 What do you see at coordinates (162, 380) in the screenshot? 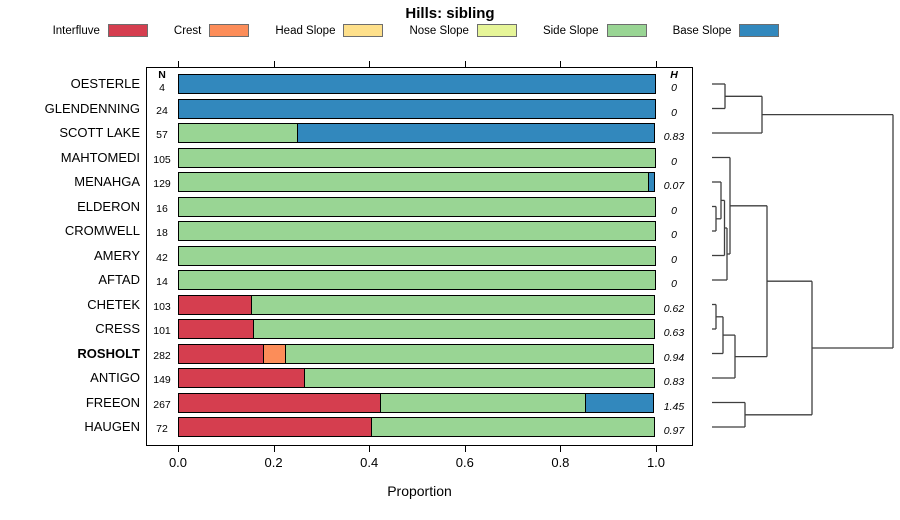
I see `n-value: 149` at bounding box center [162, 380].